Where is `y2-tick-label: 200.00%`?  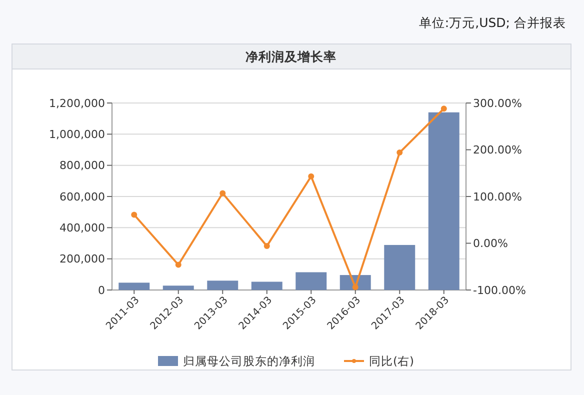
y2-tick-label: 200.00% is located at coordinates (497, 150).